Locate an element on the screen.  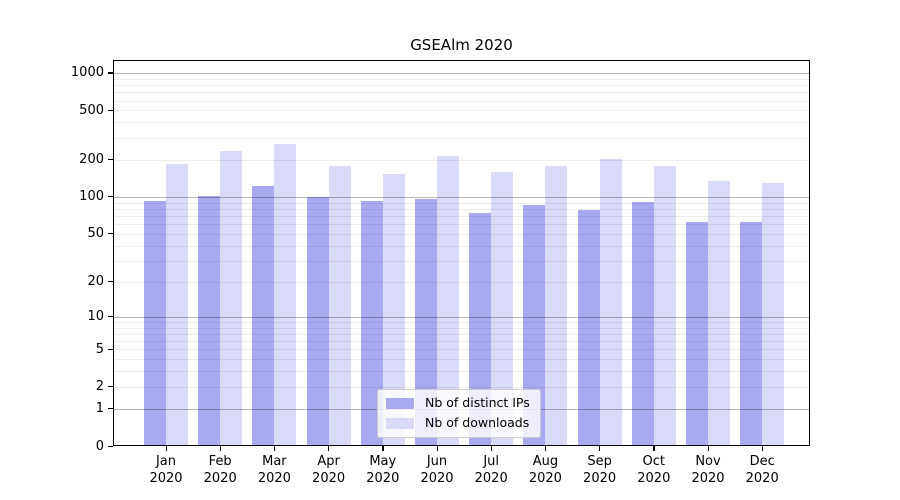
x-tick-label-mar: Mar 2020 is located at coordinates (274, 470).